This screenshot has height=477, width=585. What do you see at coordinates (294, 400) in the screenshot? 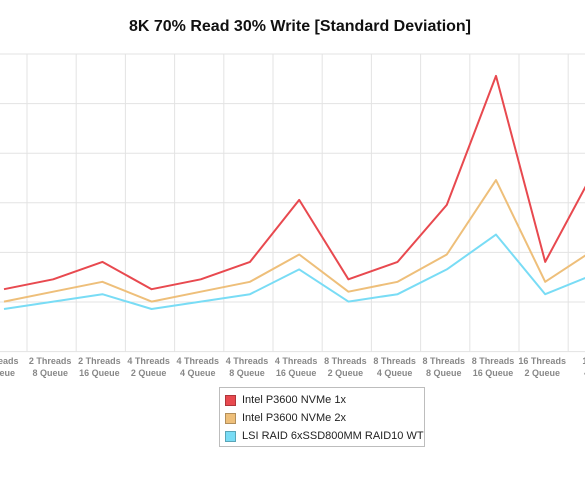
I see `legend-label: Intel P3600 NVMe 1x` at bounding box center [294, 400].